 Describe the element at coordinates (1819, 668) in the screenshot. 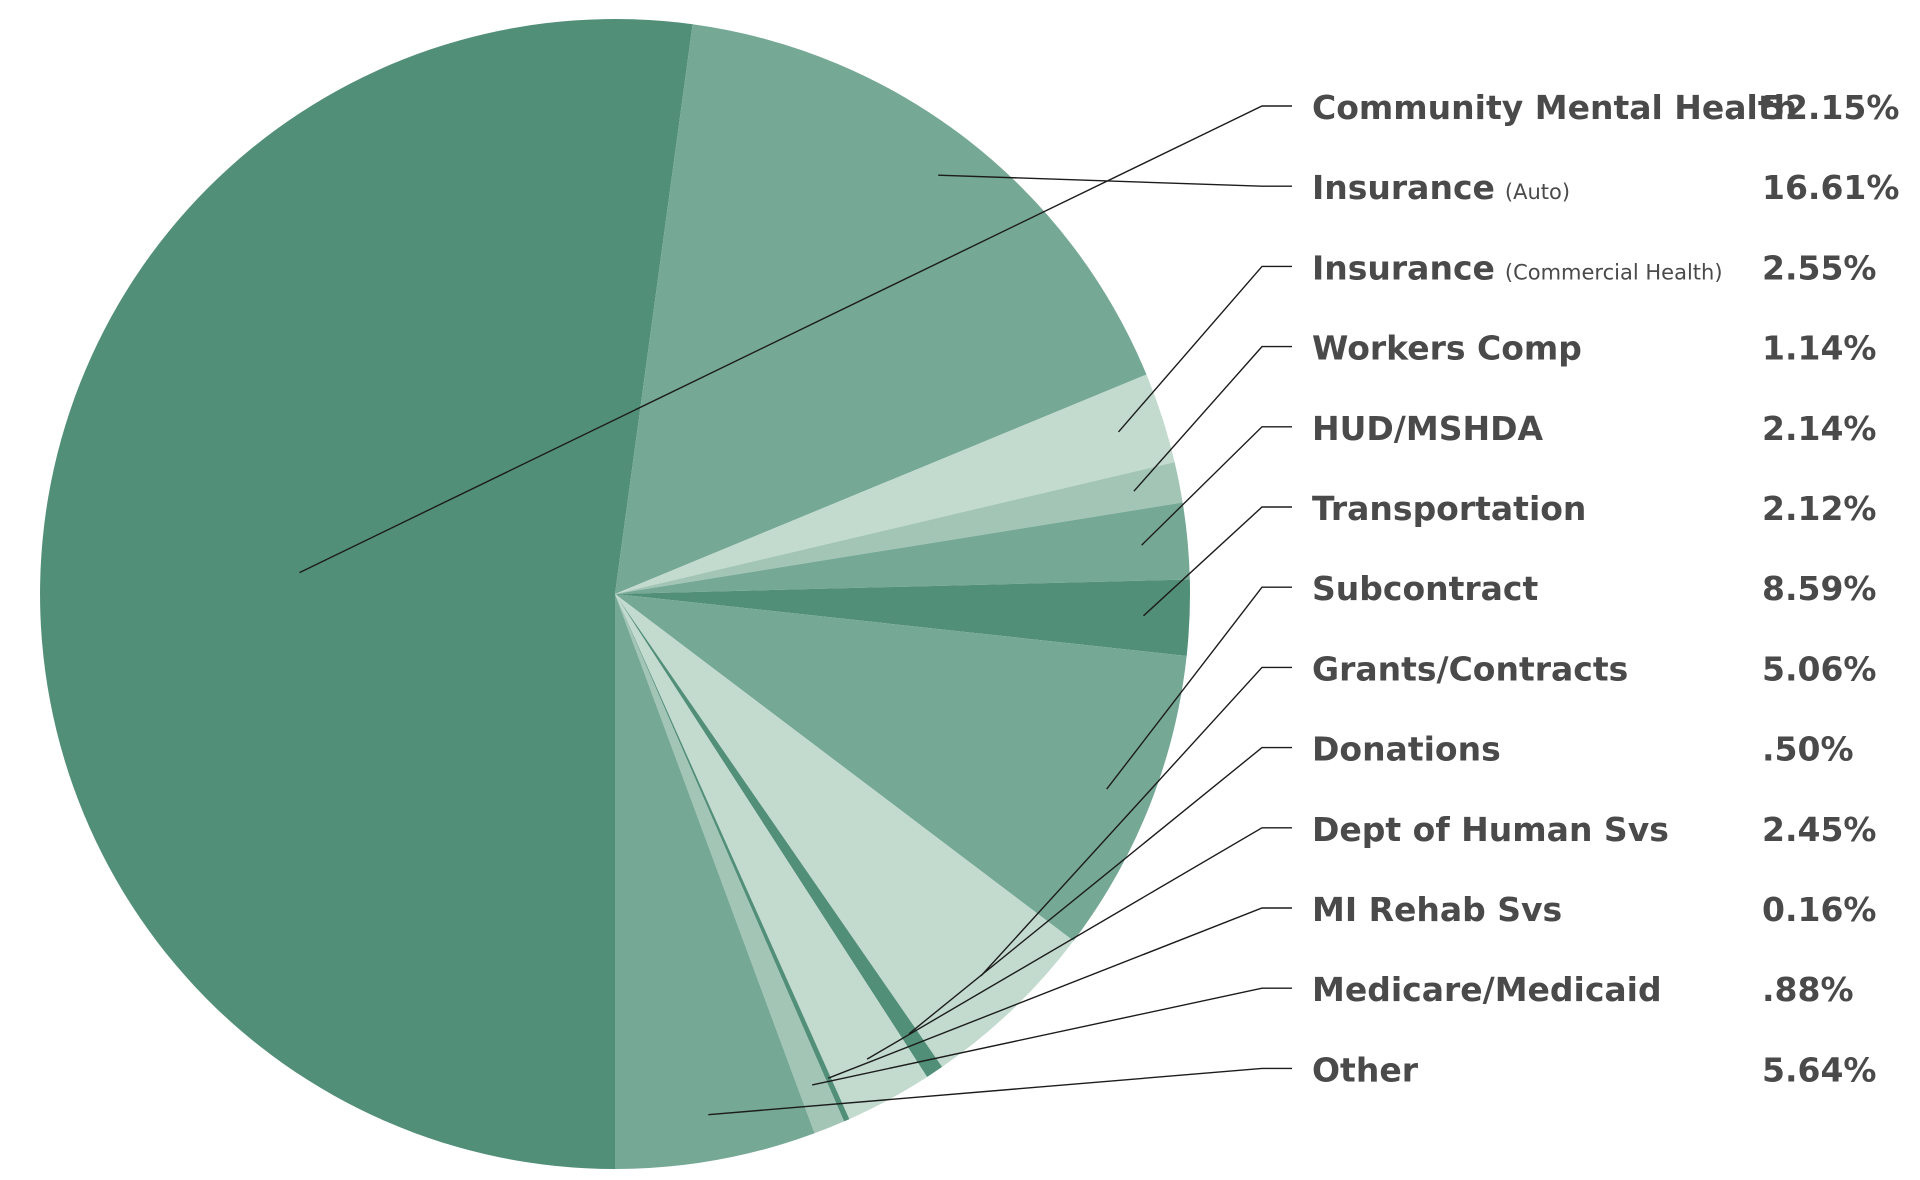

I see `legend-value: 5.06%` at that location.